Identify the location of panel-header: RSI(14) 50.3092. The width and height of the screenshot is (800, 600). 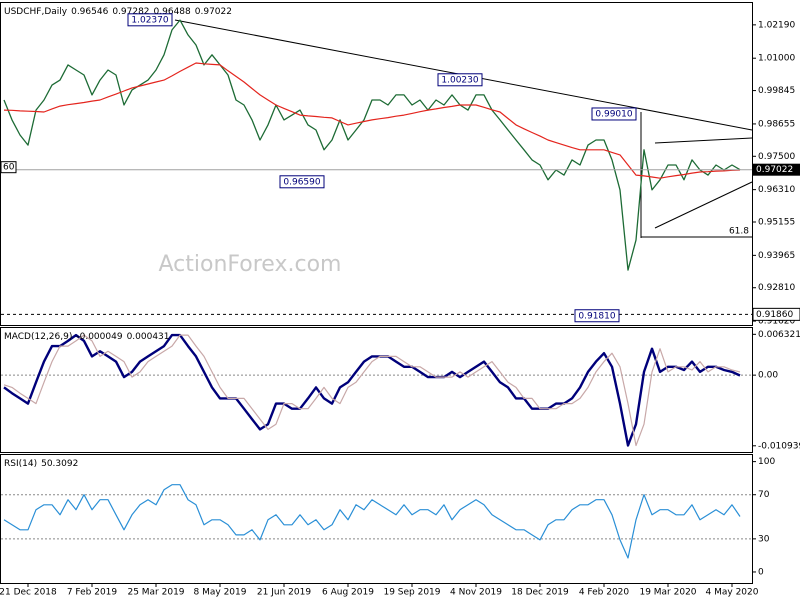
(41, 464).